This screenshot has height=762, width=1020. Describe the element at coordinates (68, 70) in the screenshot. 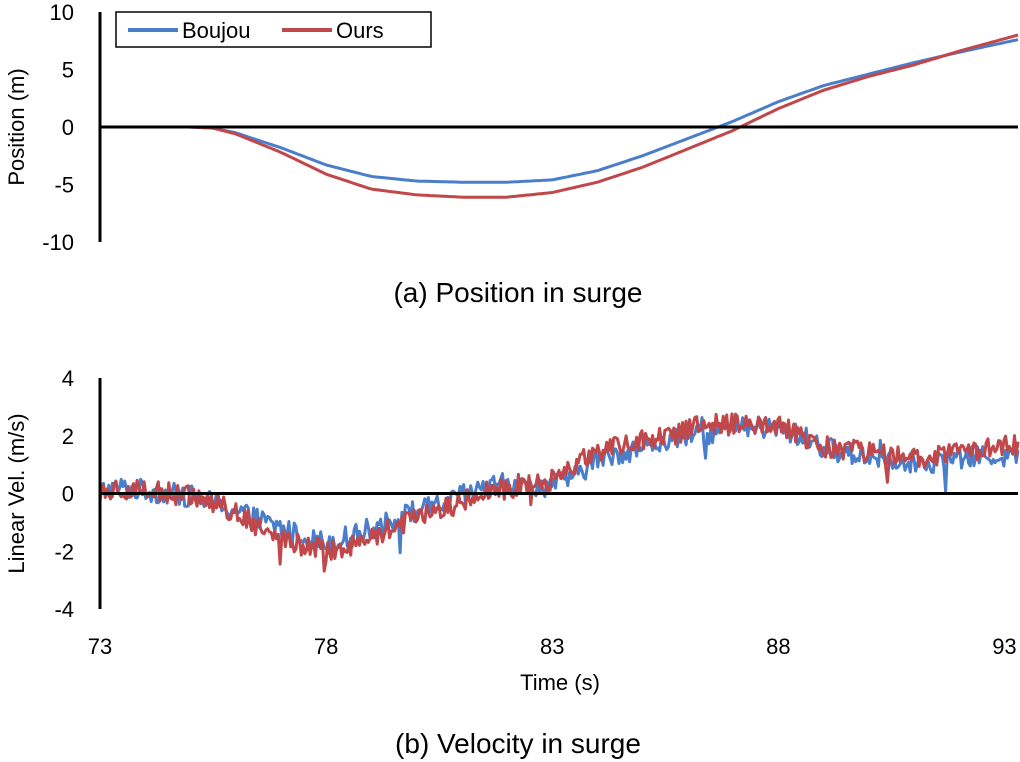

I see `y-tick-label: 5` at that location.